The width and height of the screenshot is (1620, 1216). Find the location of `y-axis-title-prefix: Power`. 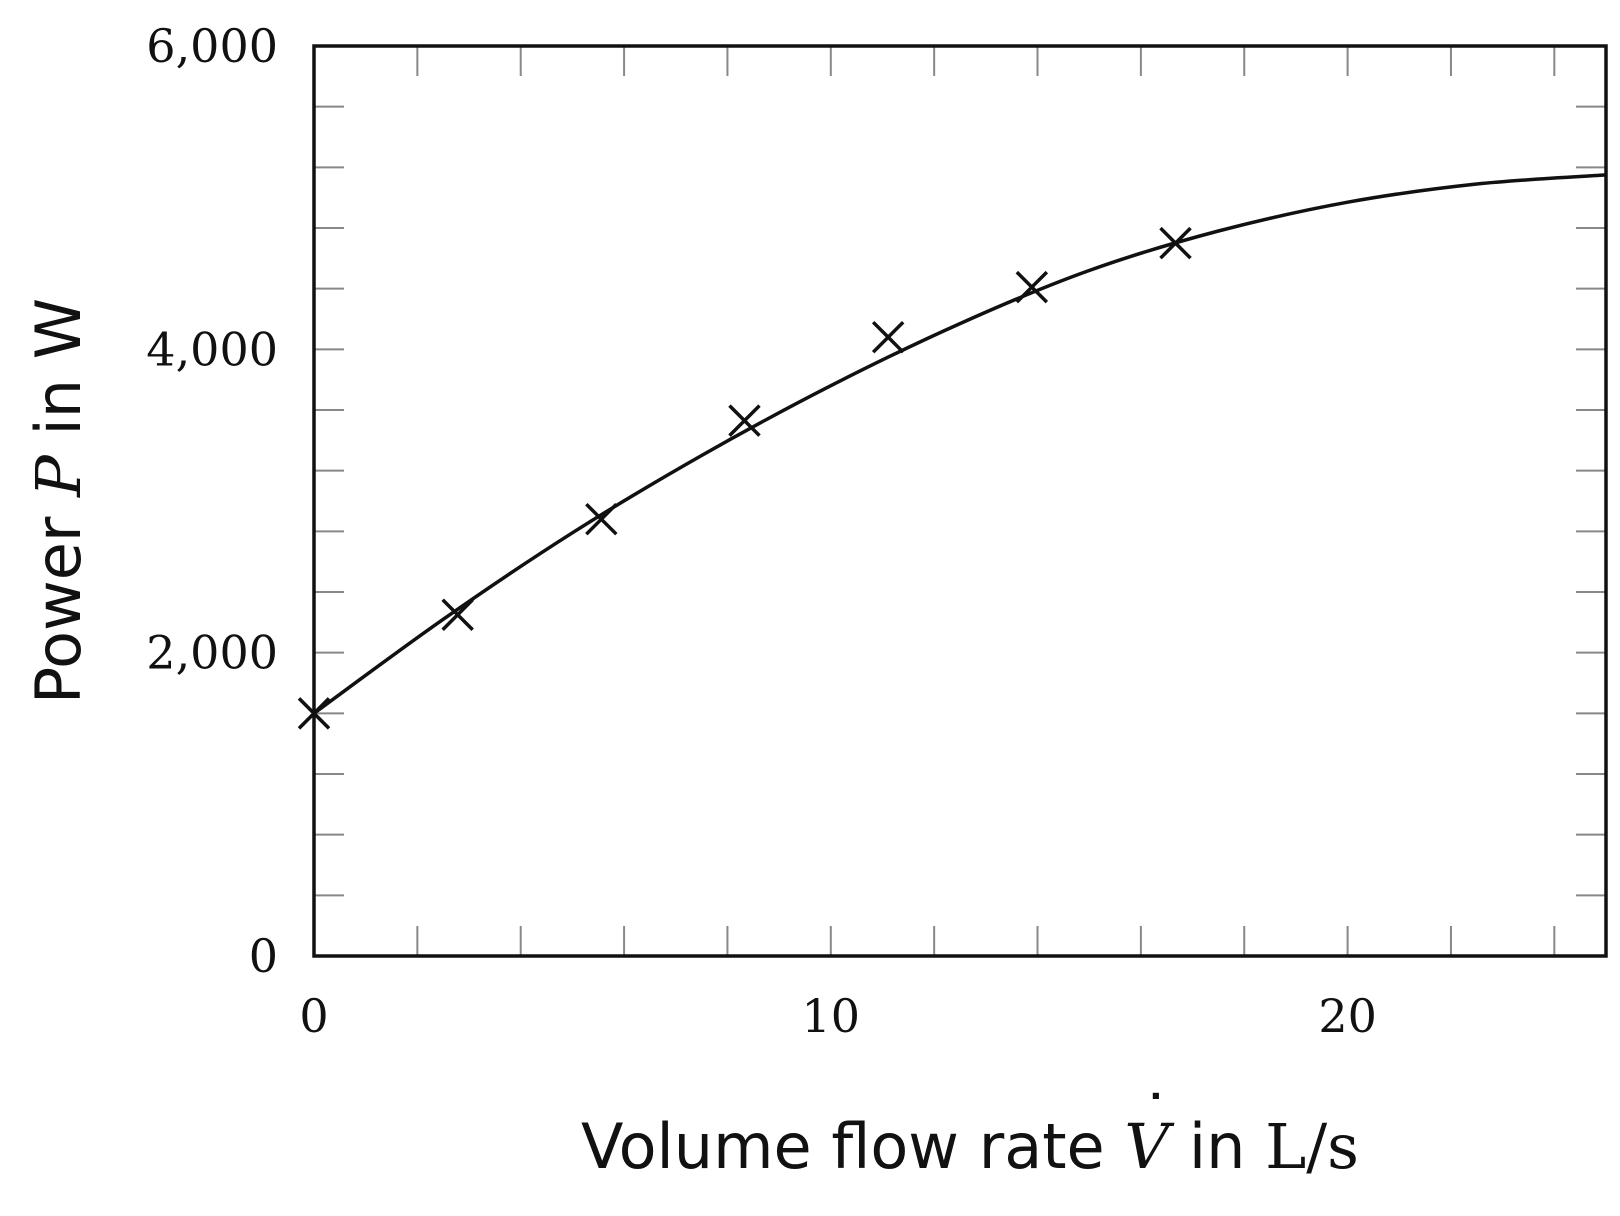

y-axis-title-prefix: Power is located at coordinates (58, 600).